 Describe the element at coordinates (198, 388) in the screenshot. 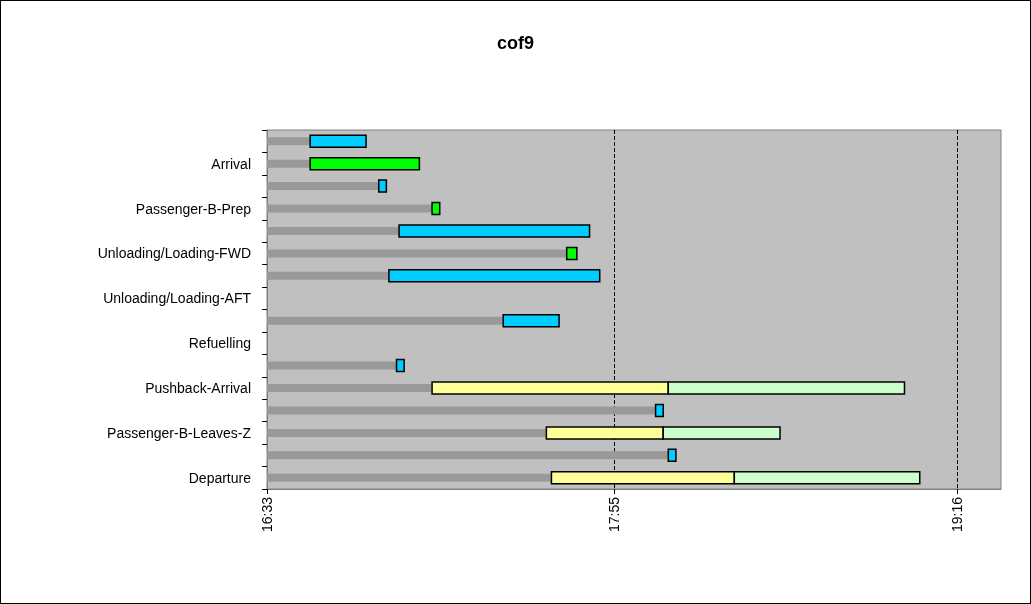

I see `y-tick-label: Pushback-Arrival` at that location.